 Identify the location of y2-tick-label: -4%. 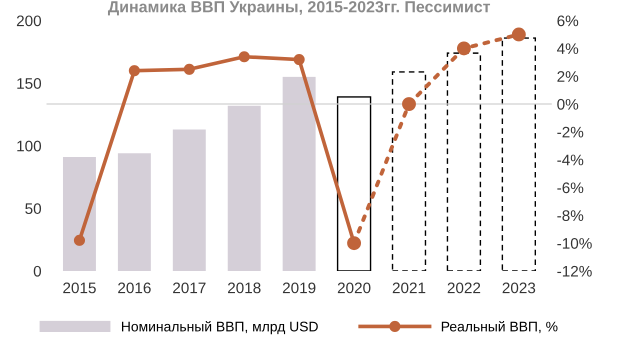
(570, 160).